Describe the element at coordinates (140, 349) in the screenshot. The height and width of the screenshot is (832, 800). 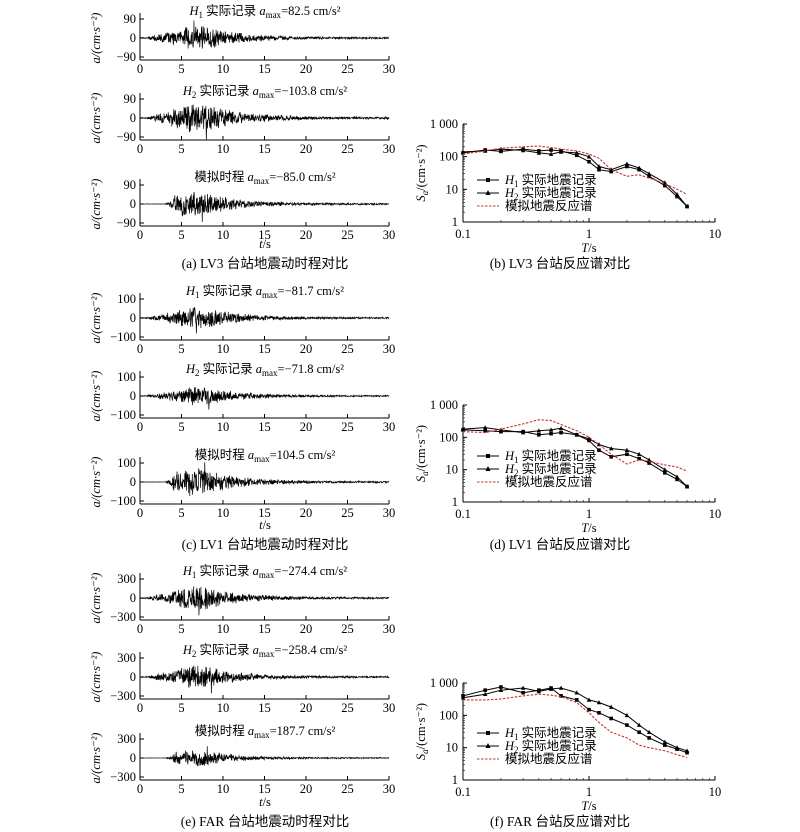
I see `time-xtick-label-p1-t0-0: 0` at that location.